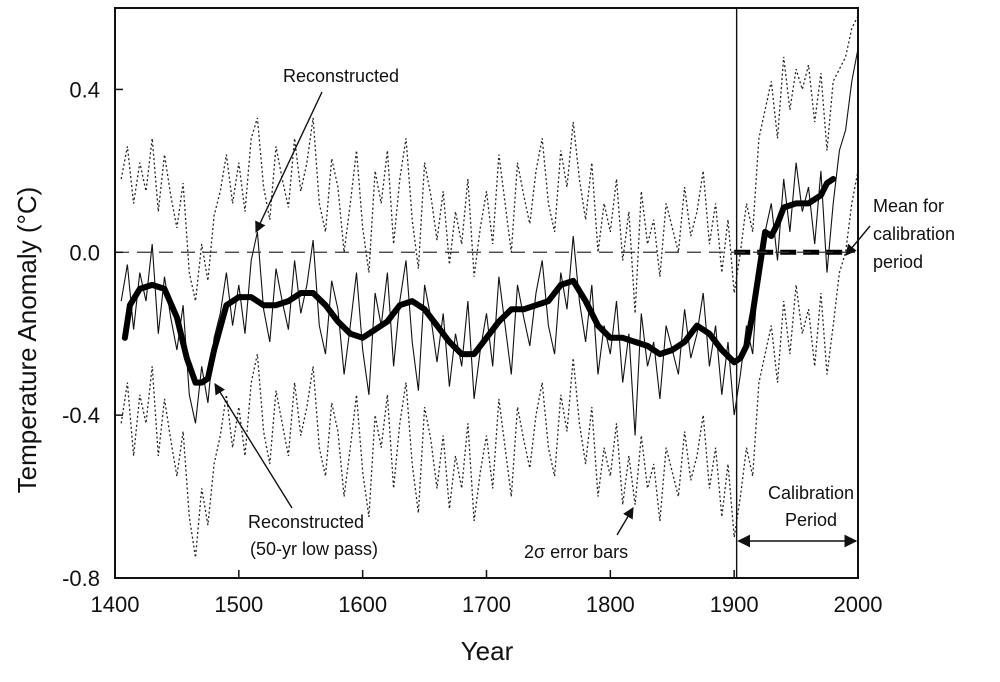 This screenshot has width=1000, height=682. Describe the element at coordinates (908, 206) in the screenshot. I see `annotation-mean-line1: Mean for` at that location.